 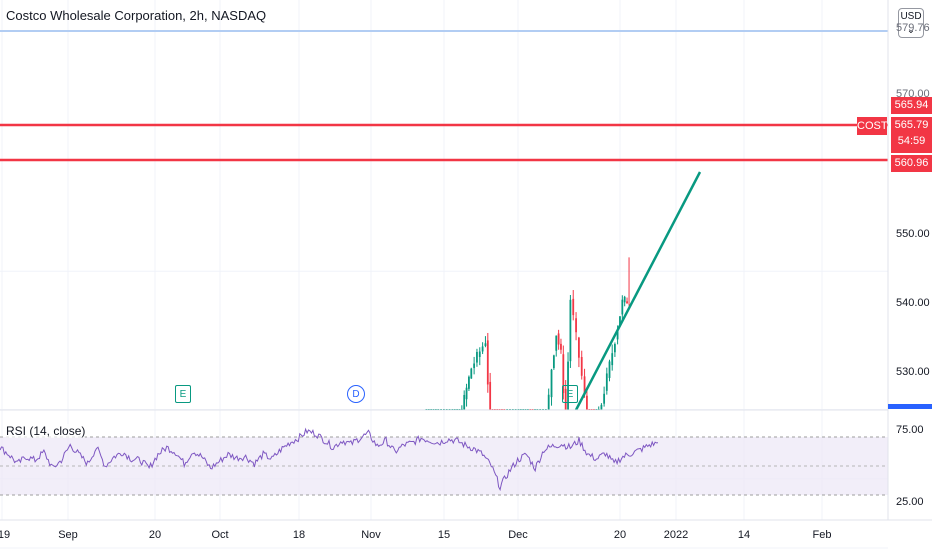 What do you see at coordinates (5, 535) in the screenshot?
I see `time-tick: 19` at bounding box center [5, 535].